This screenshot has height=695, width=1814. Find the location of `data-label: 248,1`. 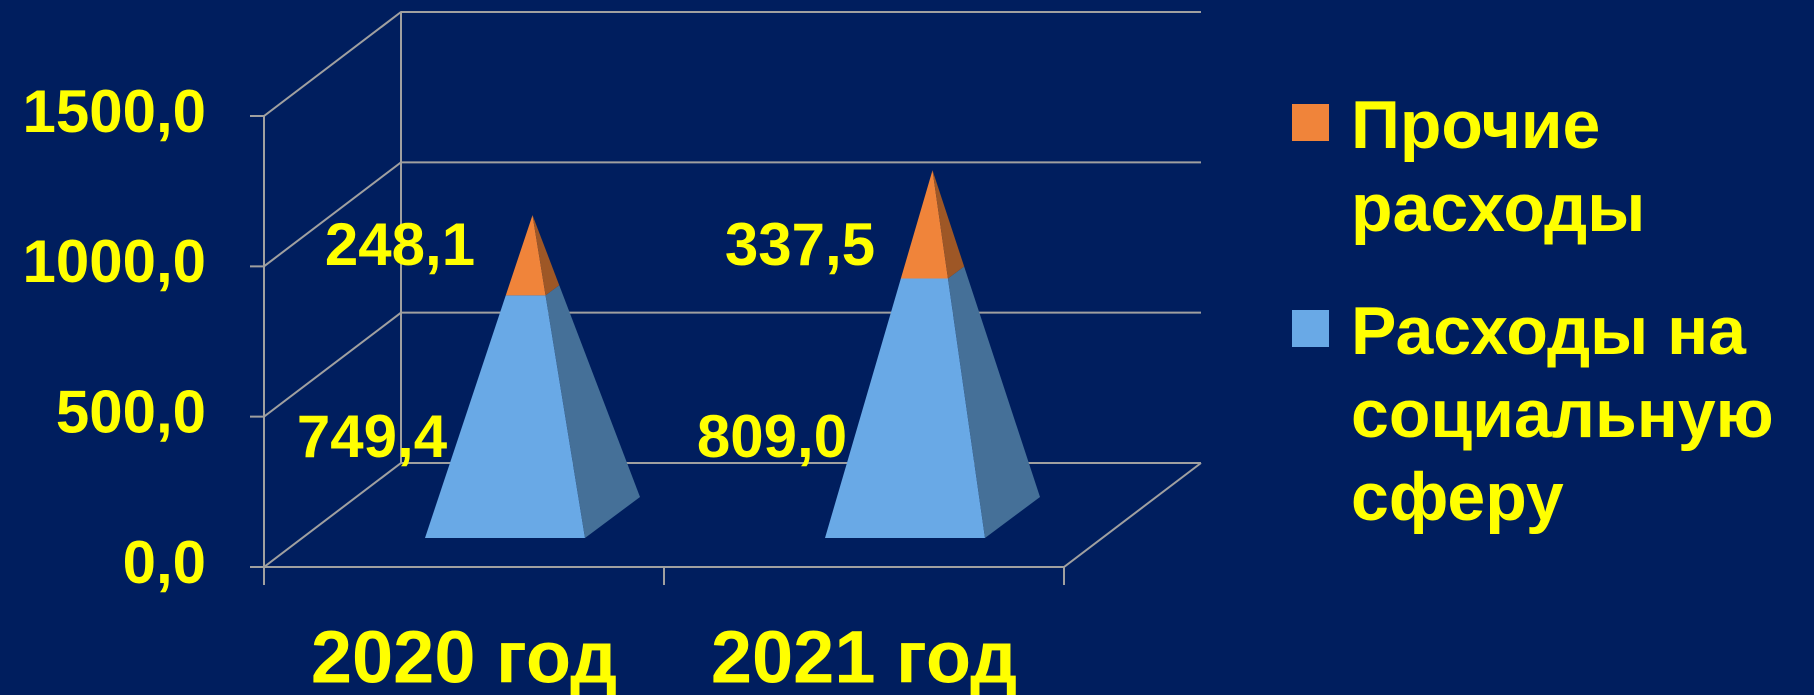

data-label: 248,1 is located at coordinates (400, 244).